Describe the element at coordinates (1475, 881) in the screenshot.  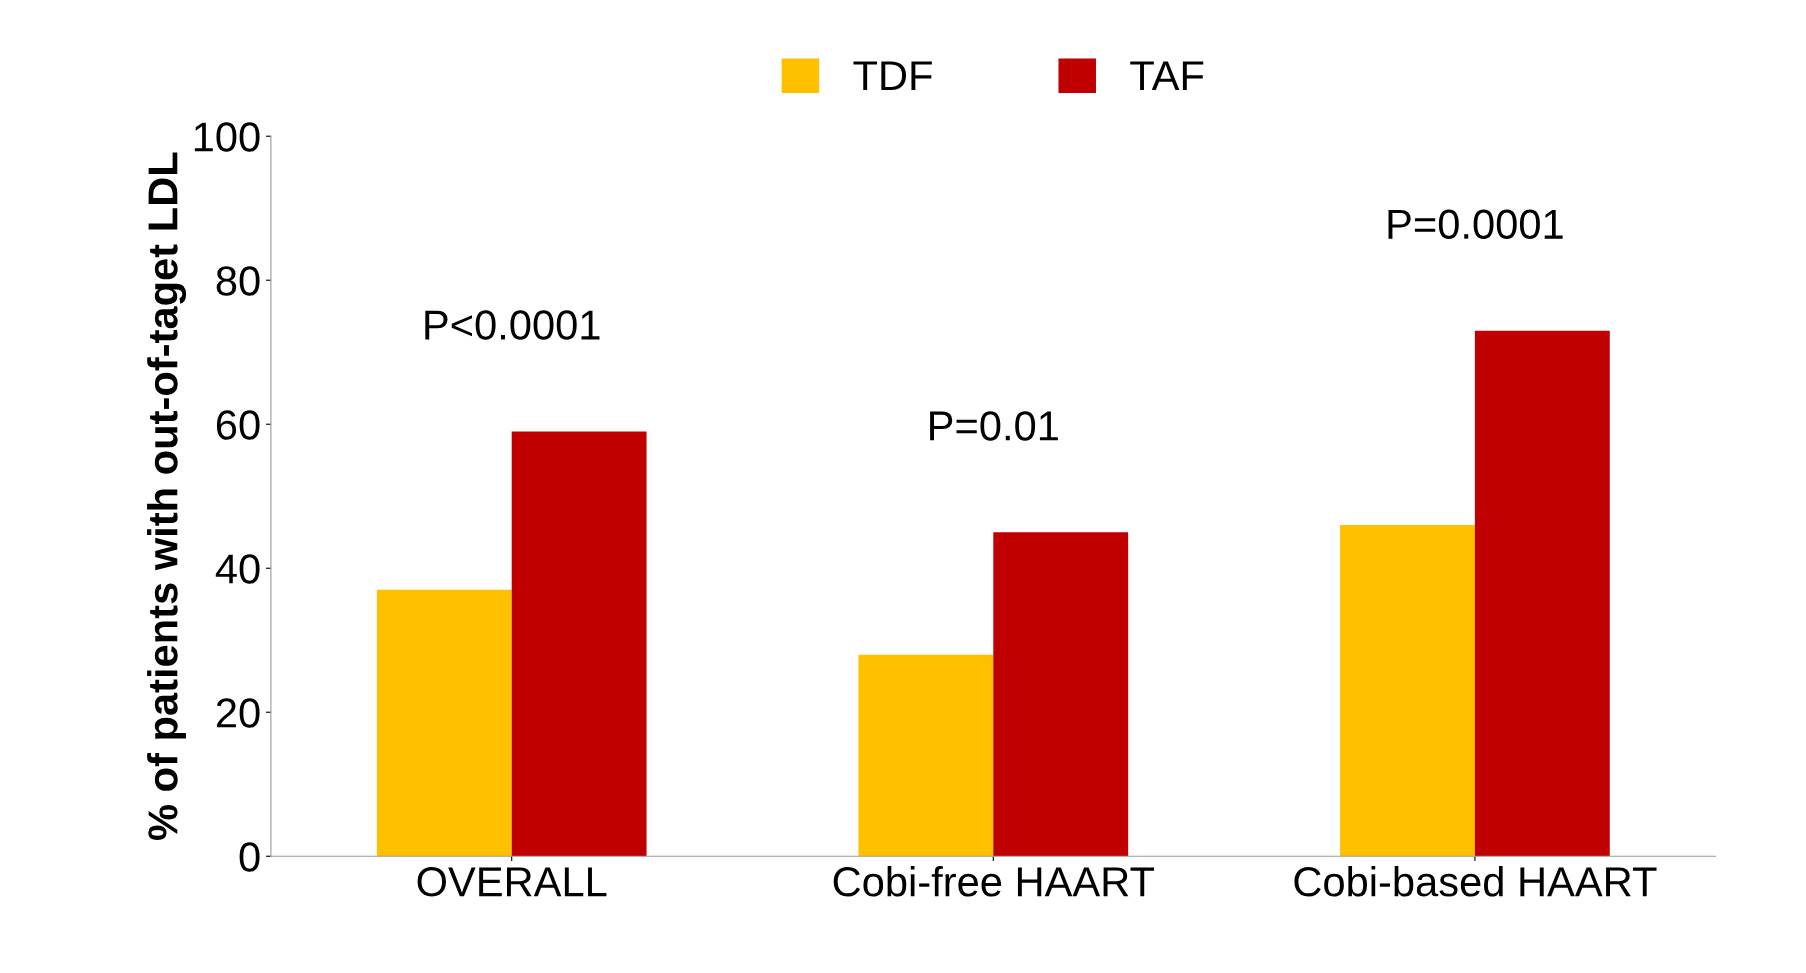
I see `x-tick-label: Cobi-based HAART` at that location.